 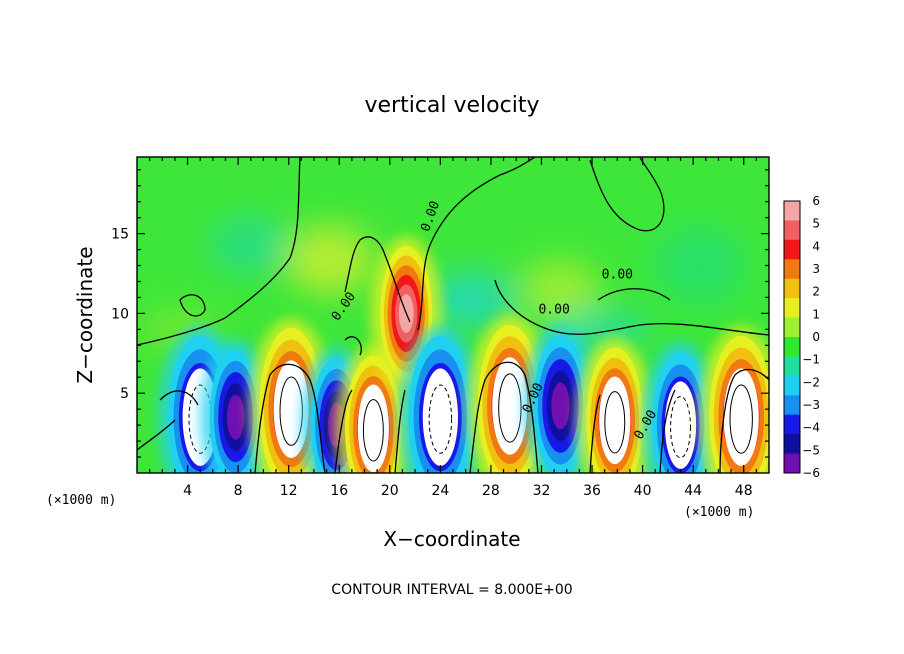 I want to click on y-tick-label: 15, so click(x=120, y=235).